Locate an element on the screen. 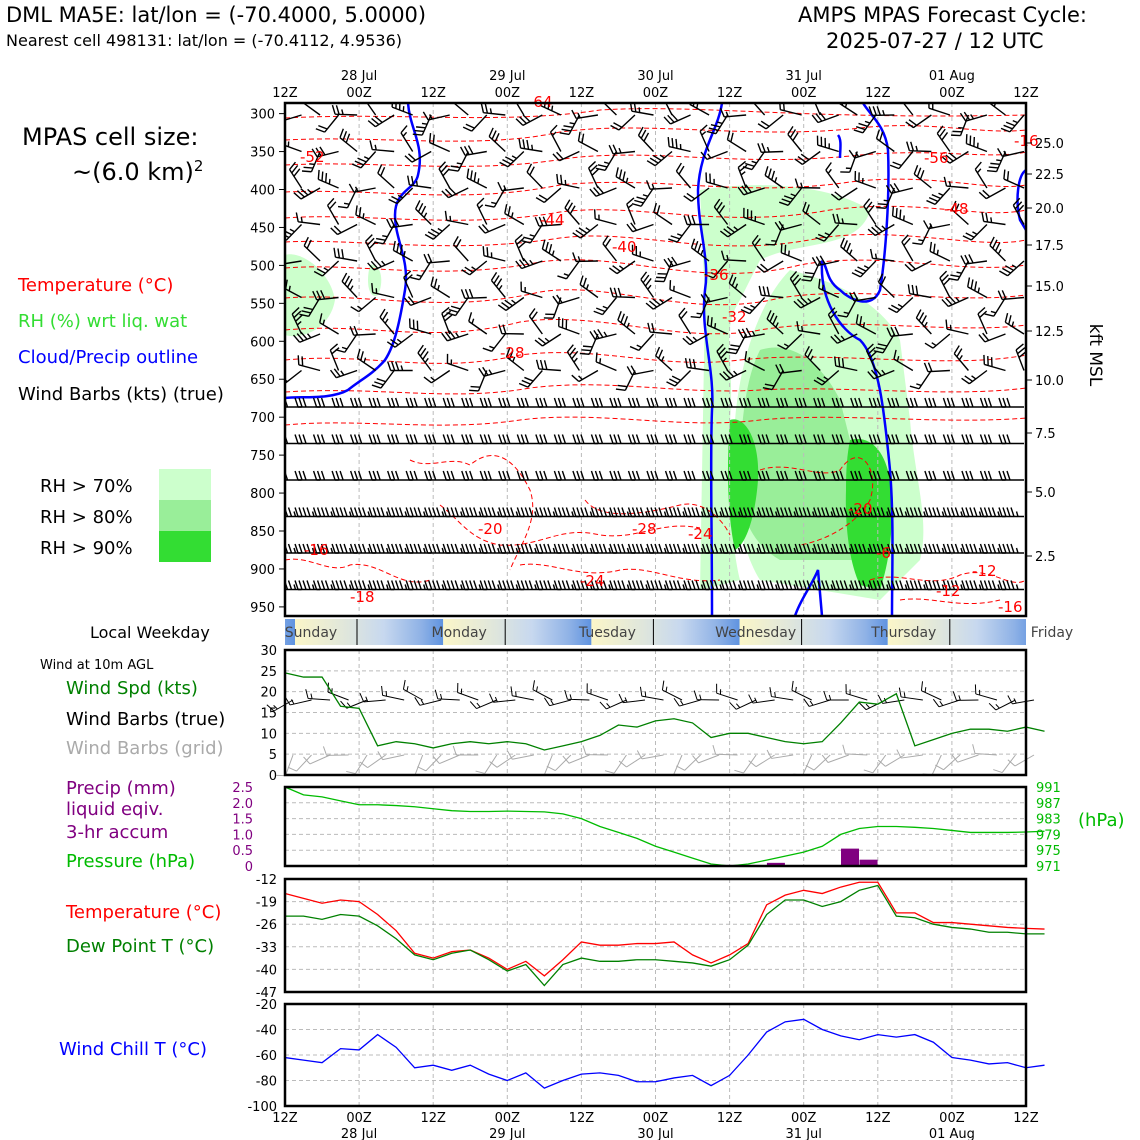 This screenshot has width=1140, height=1140. legend-rh70-label: RH > 70% is located at coordinates (86, 486).